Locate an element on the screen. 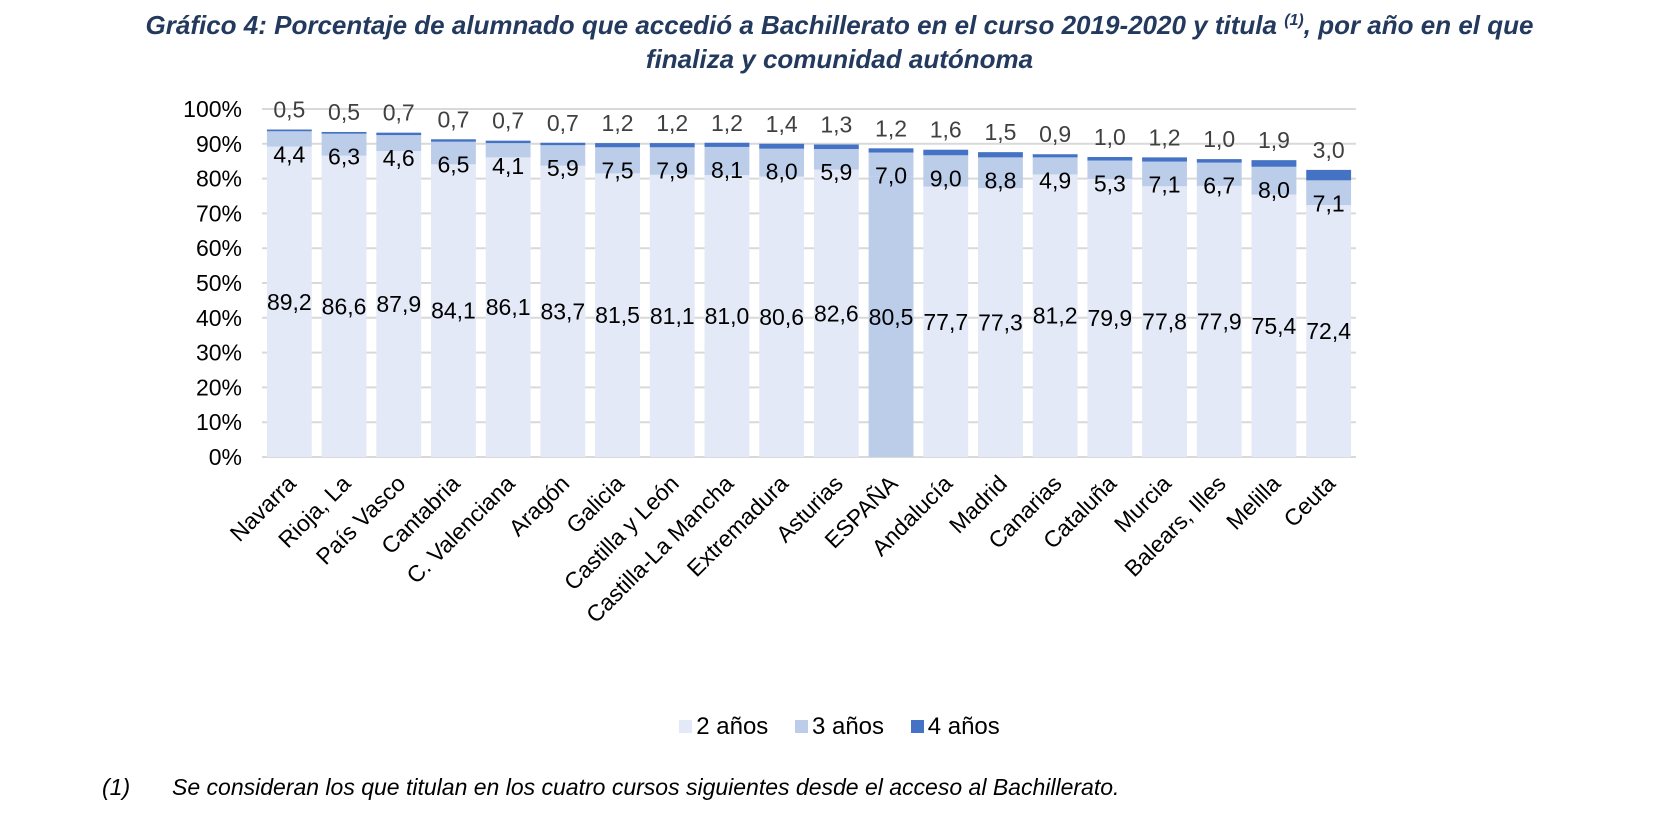 The height and width of the screenshot is (827, 1679). data-label-3-anos: 7,9 is located at coordinates (672, 170).